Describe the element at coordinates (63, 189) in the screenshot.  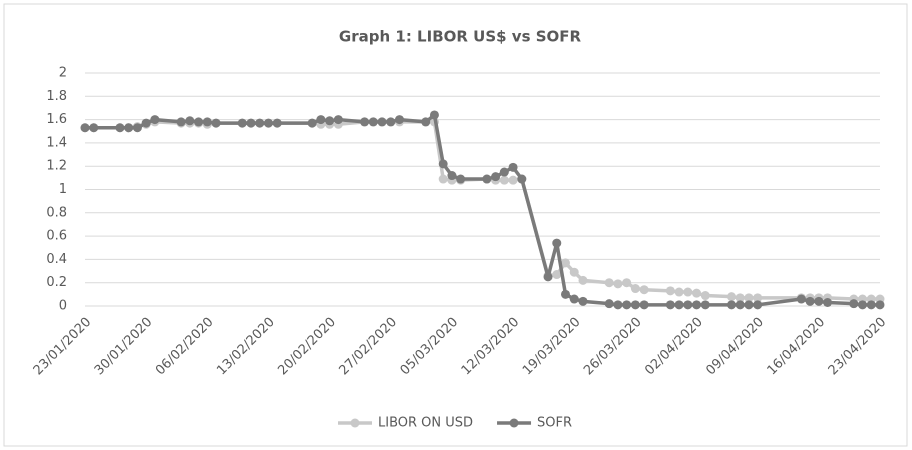
I see `y-tick-label: 1` at that location.